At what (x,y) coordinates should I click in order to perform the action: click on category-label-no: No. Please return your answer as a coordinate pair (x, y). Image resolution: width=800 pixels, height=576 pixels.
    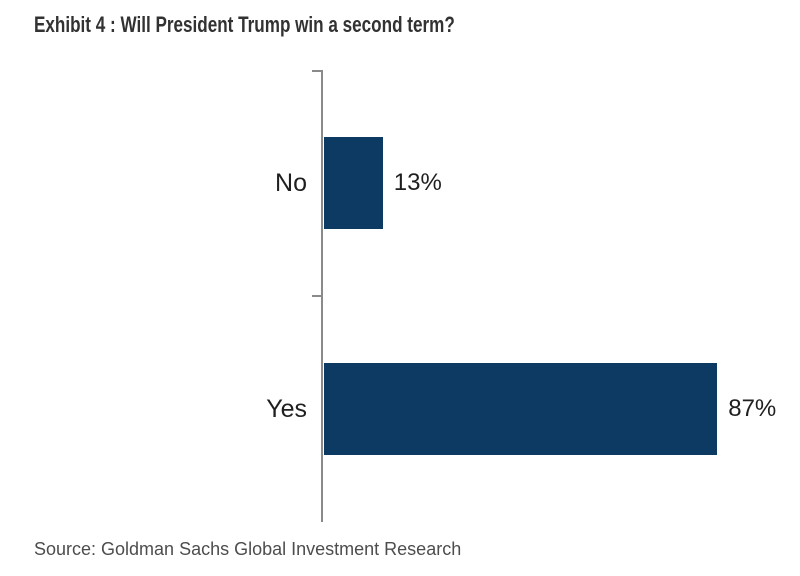
    Looking at the image, I should click on (291, 182).